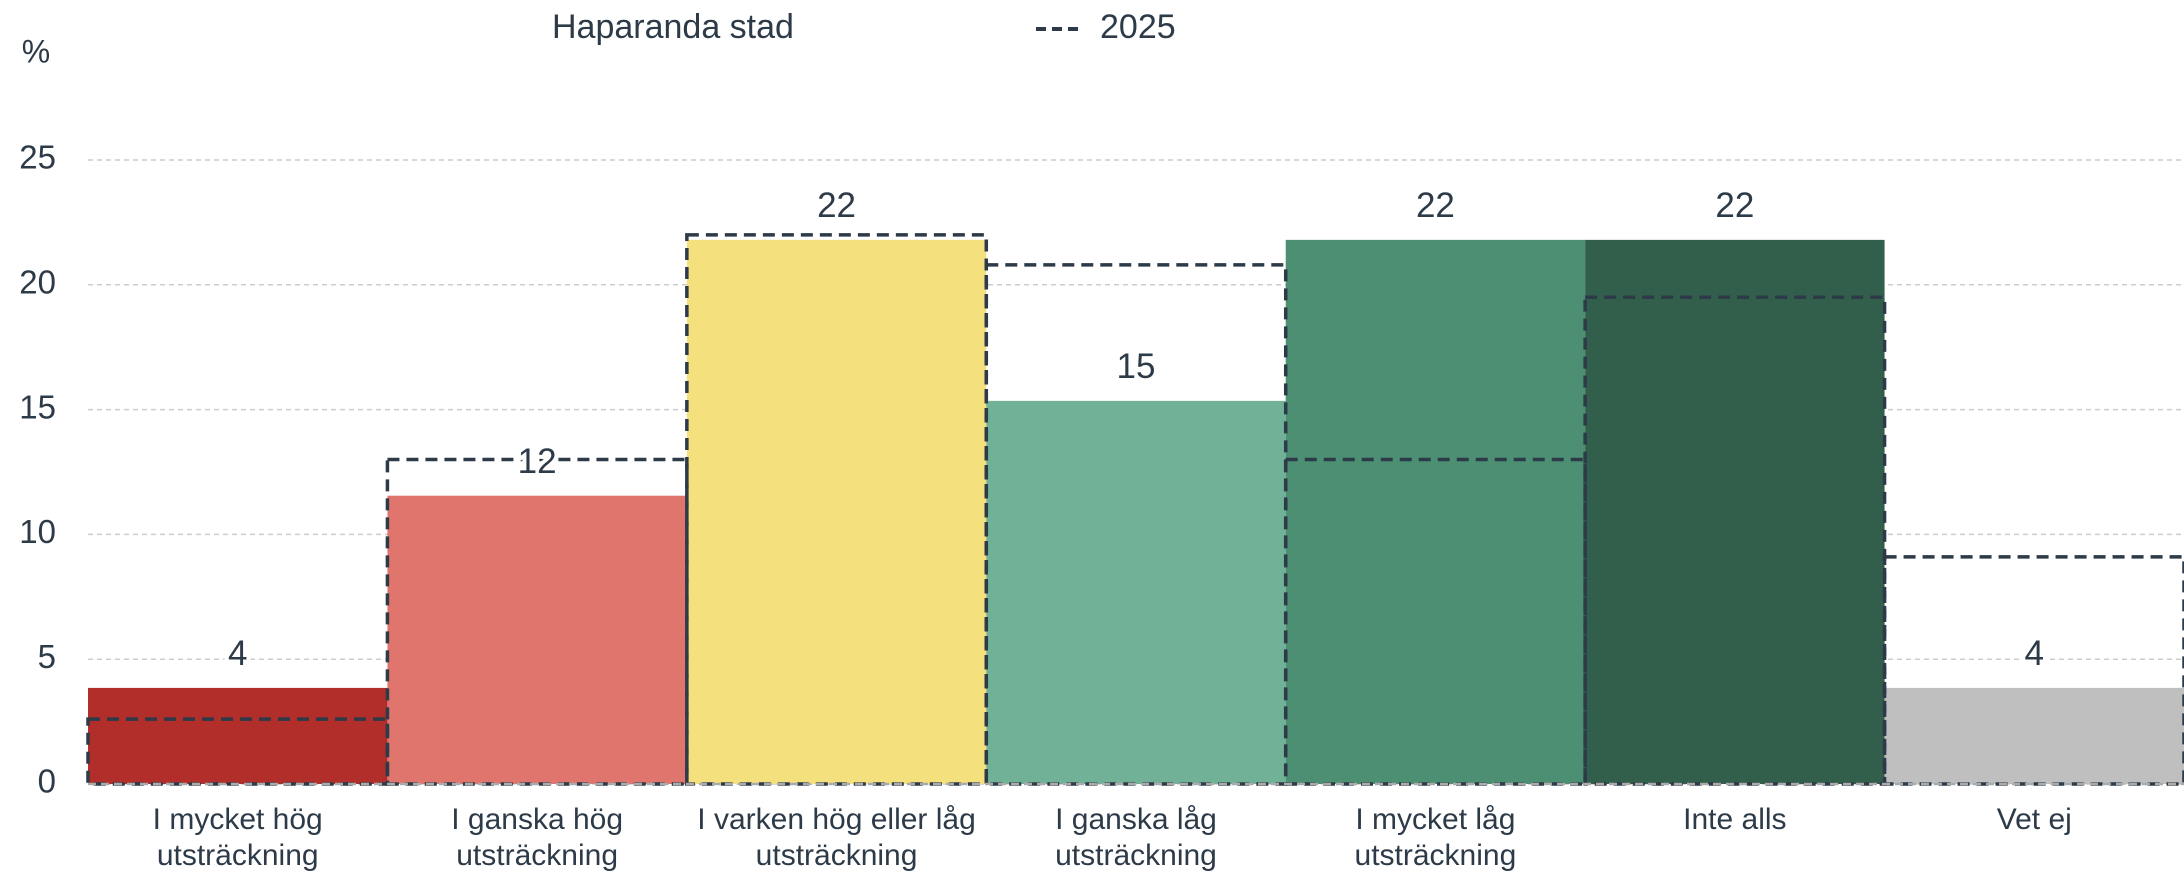 This screenshot has width=2184, height=876. Describe the element at coordinates (836, 837) in the screenshot. I see `x-tick-label: I varken hög eller låg utsträckning` at that location.